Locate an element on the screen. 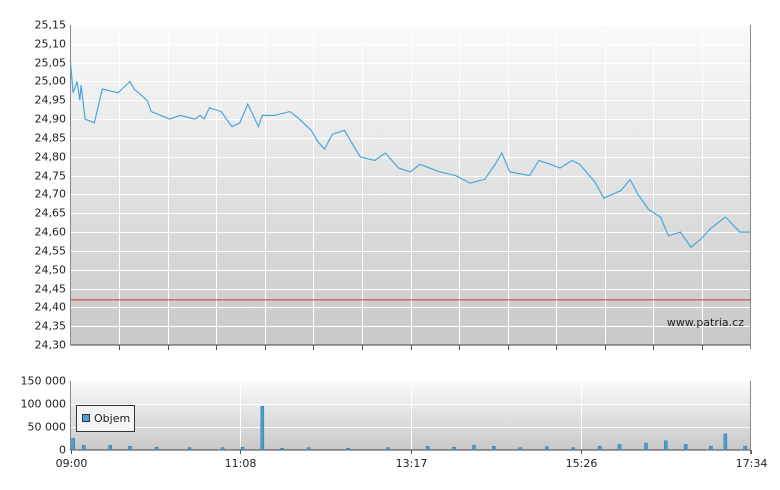  watermark: www.patria.cz is located at coordinates (705, 322).